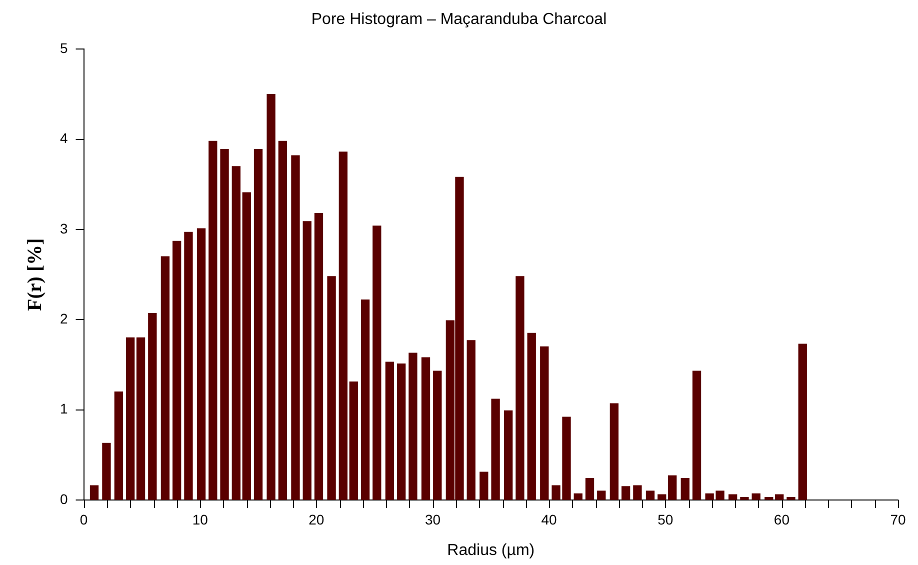  What do you see at coordinates (64, 228) in the screenshot?
I see `y-tick-label: 3` at bounding box center [64, 228].